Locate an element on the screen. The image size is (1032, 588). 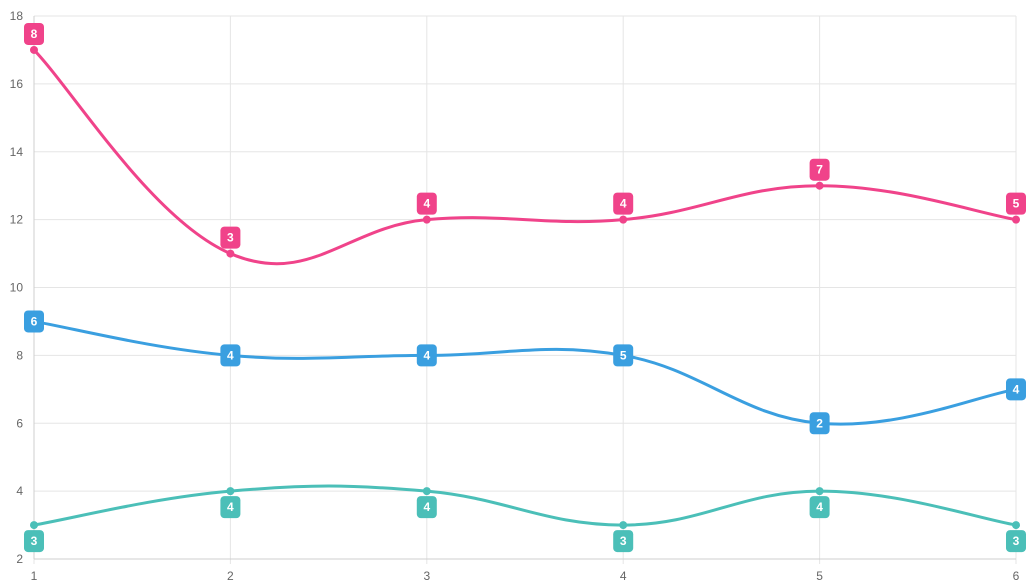
y-tick-label: 18 is located at coordinates (17, 16).